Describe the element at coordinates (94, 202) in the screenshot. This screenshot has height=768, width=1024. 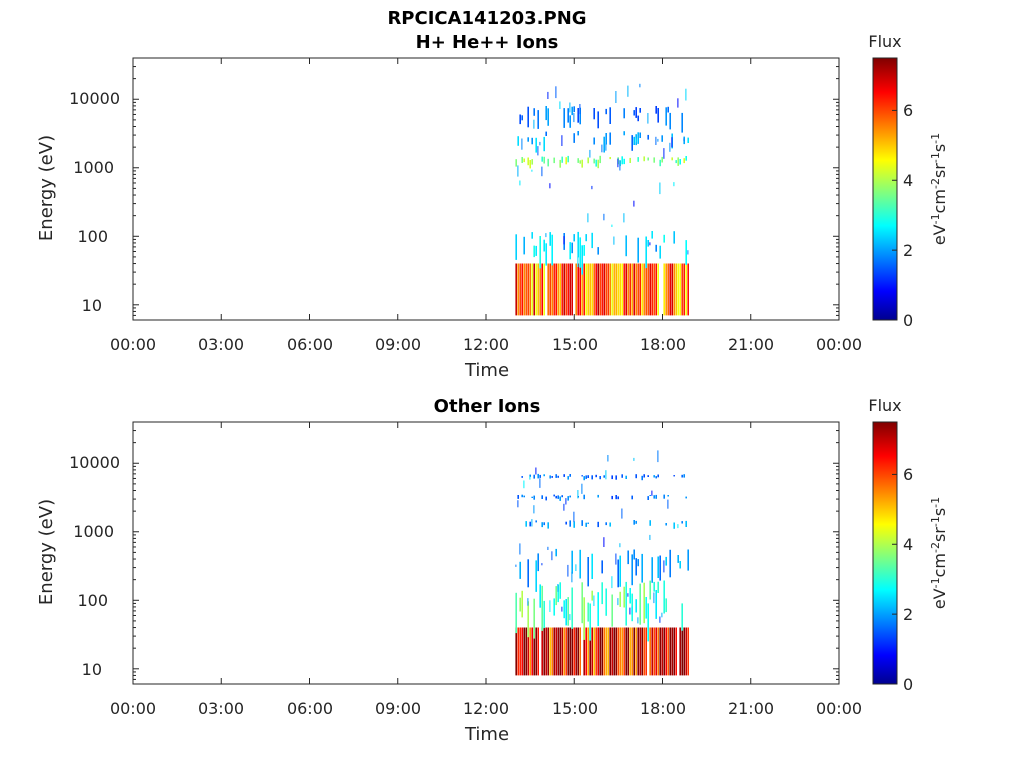
I see `y-tick-labels: 10 100 1000 10000` at that location.